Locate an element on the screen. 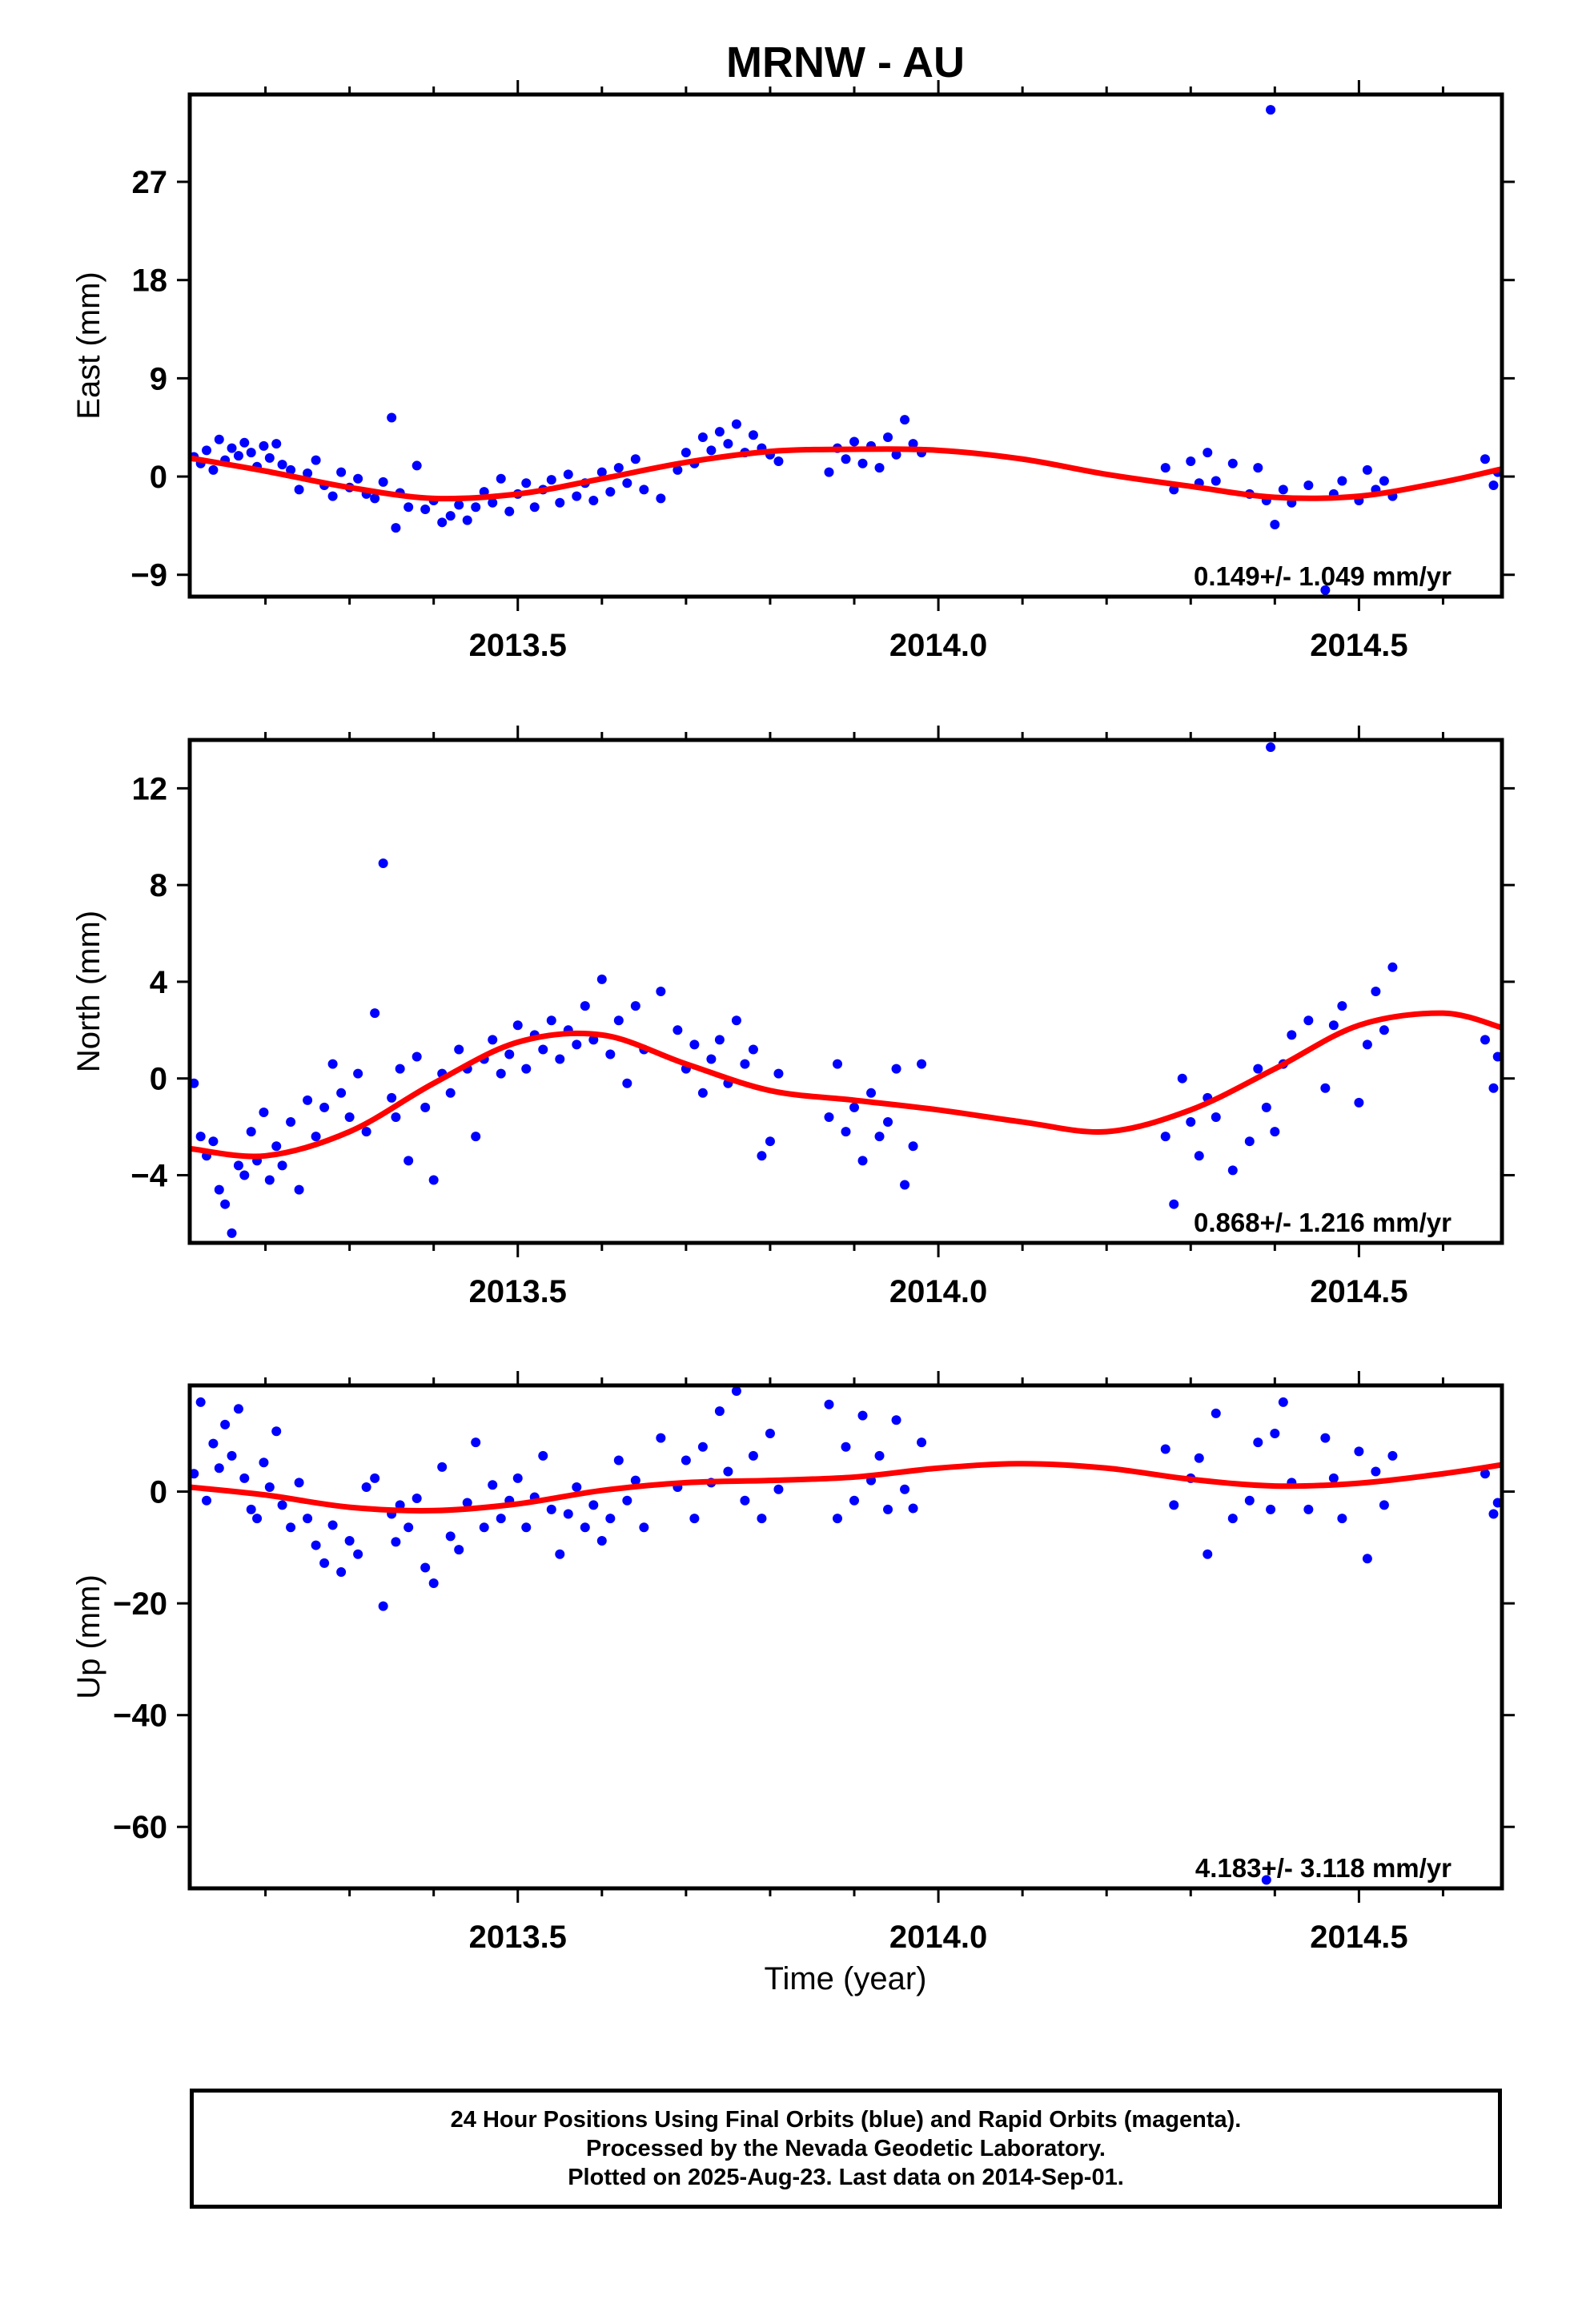  up-y-tick-label: −20 is located at coordinates (140, 1604).